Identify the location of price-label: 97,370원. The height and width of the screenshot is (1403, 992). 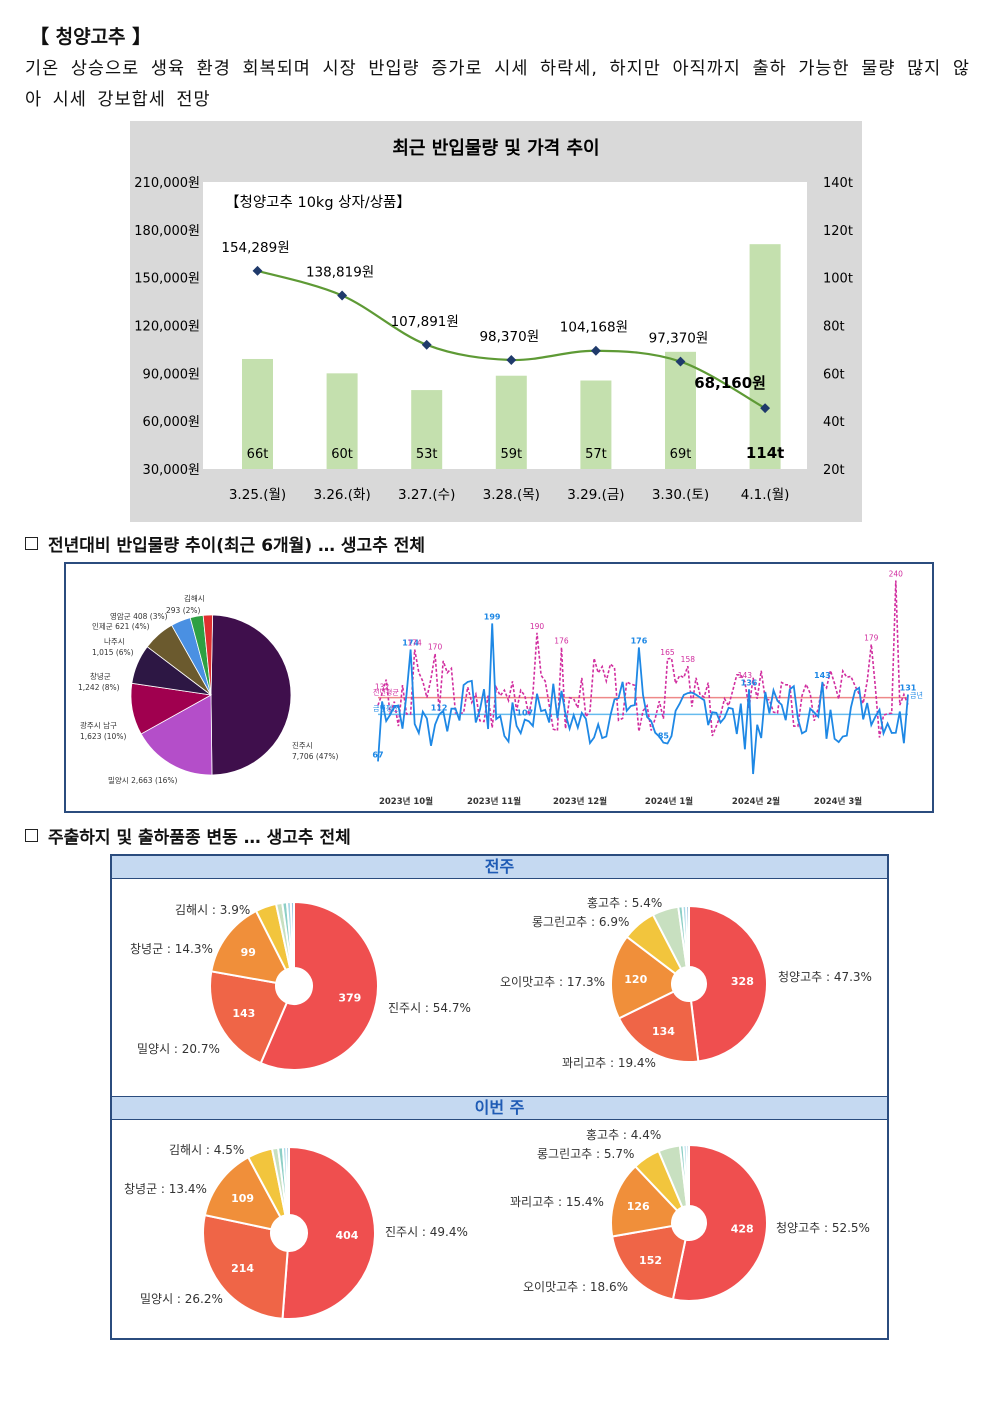
(679, 339).